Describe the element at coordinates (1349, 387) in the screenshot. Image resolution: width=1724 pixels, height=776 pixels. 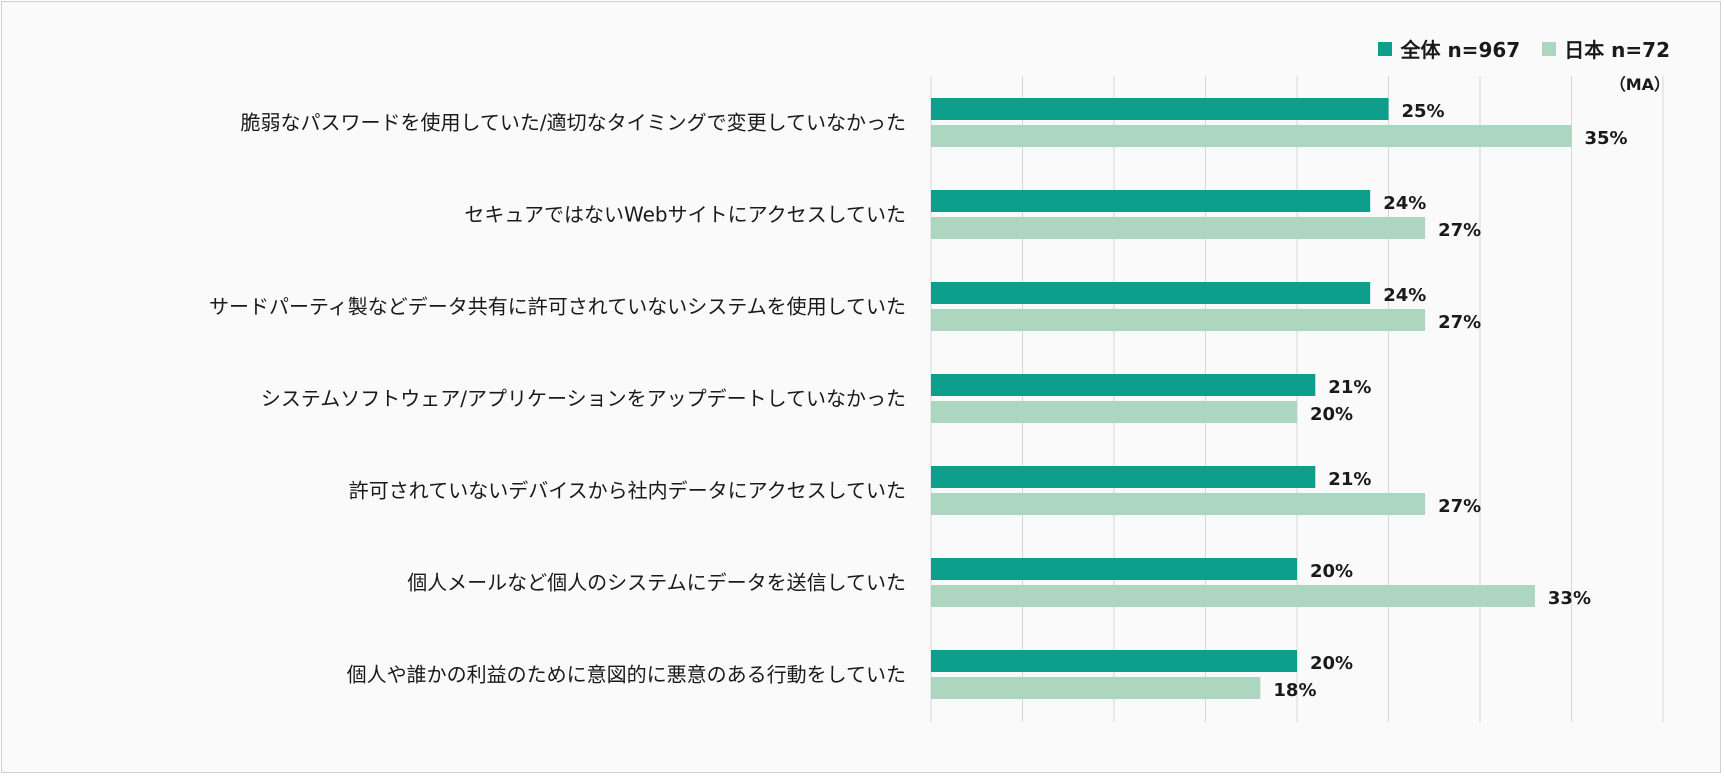
I see `value-label-overall-4: 21%` at that location.